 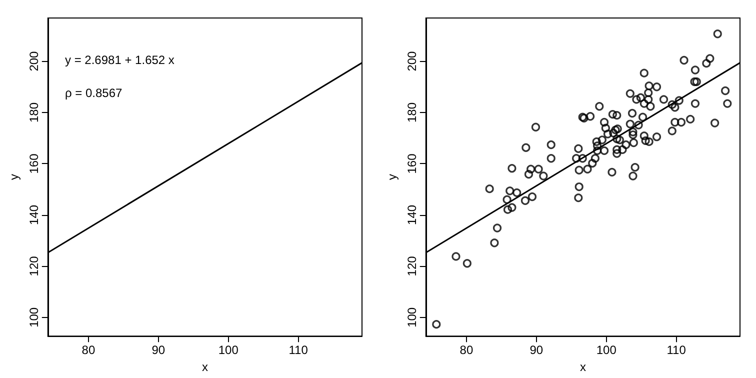 What do you see at coordinates (119, 60) in the screenshot?
I see `annotation: y = 2.6981 + 1.652 x` at bounding box center [119, 60].